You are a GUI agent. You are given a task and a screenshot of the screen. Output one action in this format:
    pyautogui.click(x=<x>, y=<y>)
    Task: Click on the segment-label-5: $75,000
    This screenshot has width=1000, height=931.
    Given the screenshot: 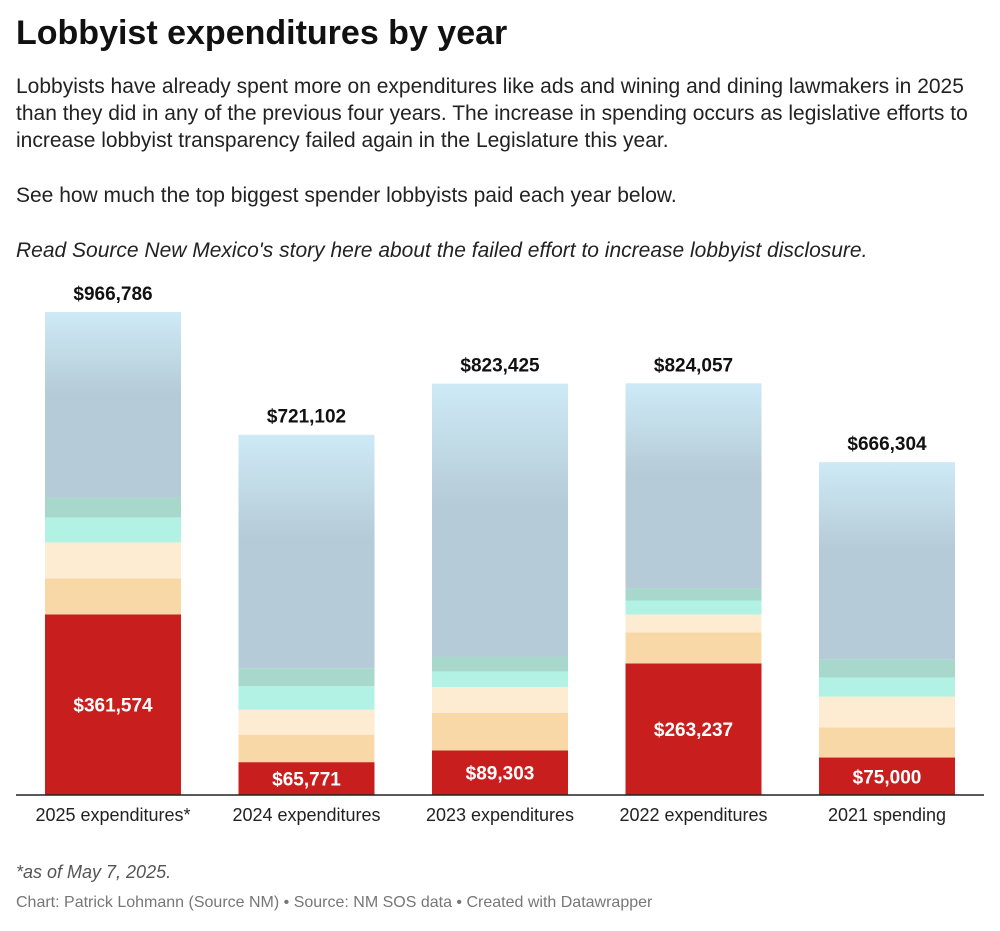 What is the action you would take?
    pyautogui.click(x=887, y=777)
    